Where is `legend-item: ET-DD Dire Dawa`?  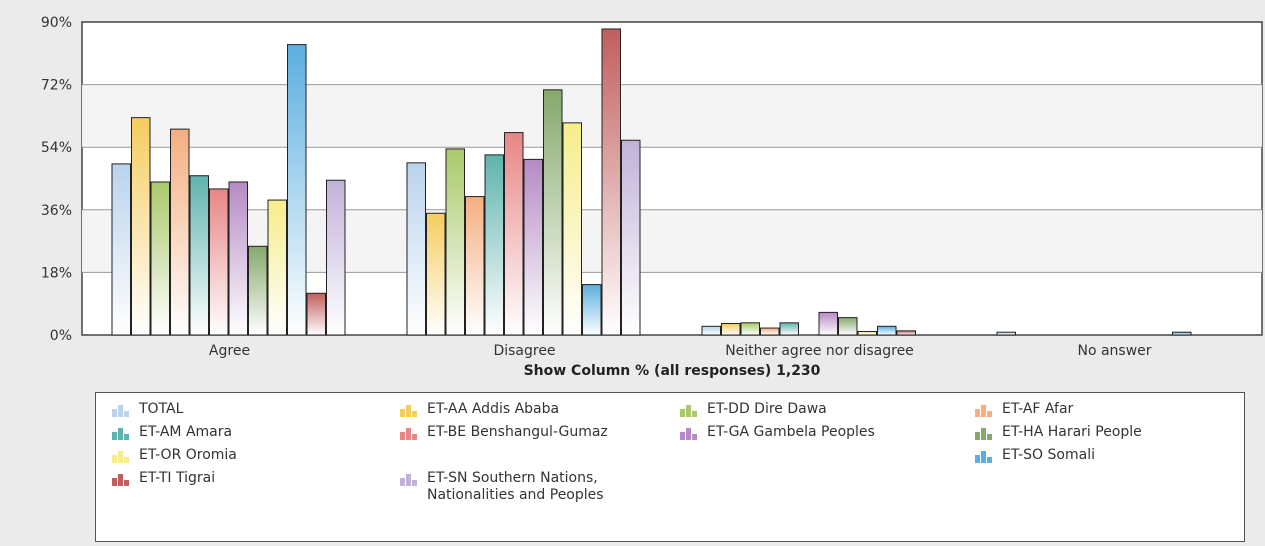
legend-item: ET-DD Dire Dawa is located at coordinates (779, 409).